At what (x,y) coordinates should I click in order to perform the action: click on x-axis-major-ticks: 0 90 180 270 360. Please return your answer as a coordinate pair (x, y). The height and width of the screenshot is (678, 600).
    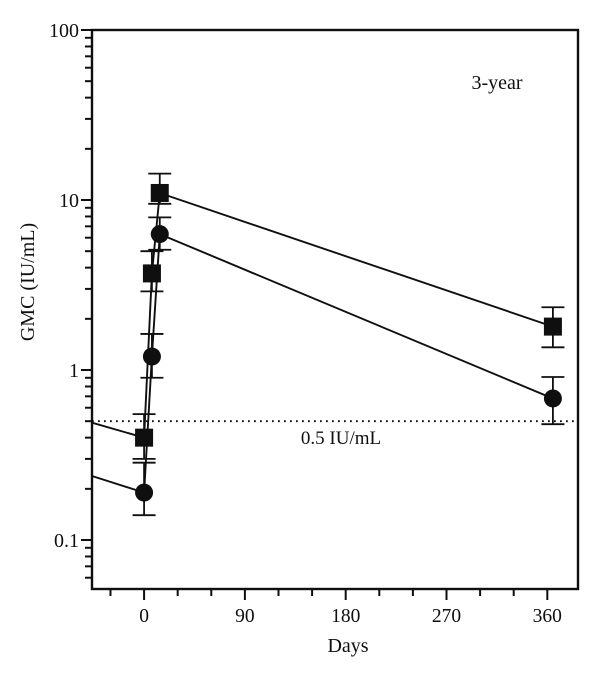
    Looking at the image, I should click on (350, 608).